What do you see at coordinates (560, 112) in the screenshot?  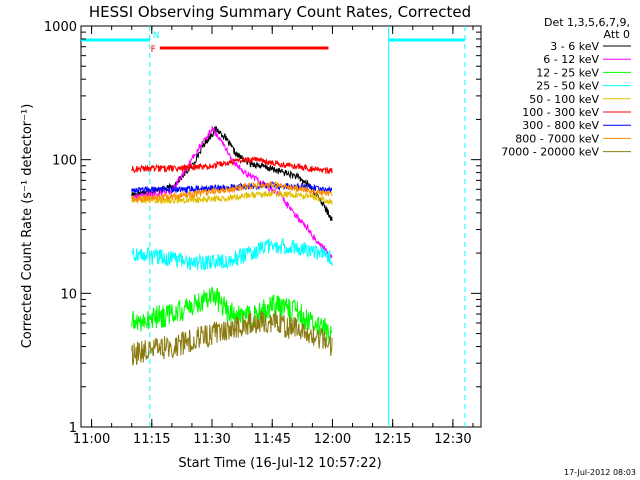 I see `legend-label: 100 - 300 keV` at bounding box center [560, 112].